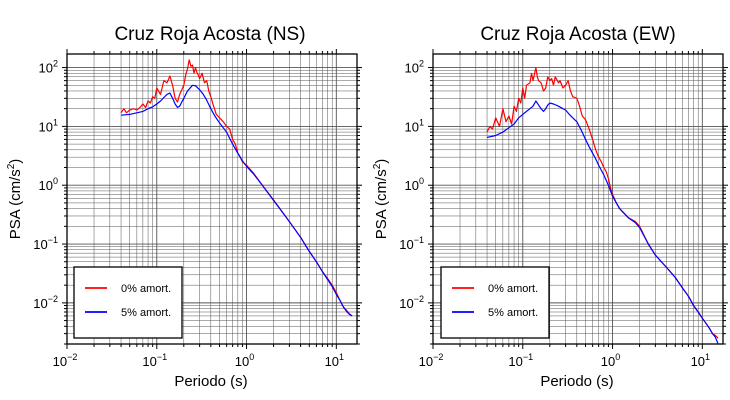 The width and height of the screenshot is (730, 400). Describe the element at coordinates (577, 34) in the screenshot. I see `chart-title: Cruz Roja Acosta (EW)` at that location.